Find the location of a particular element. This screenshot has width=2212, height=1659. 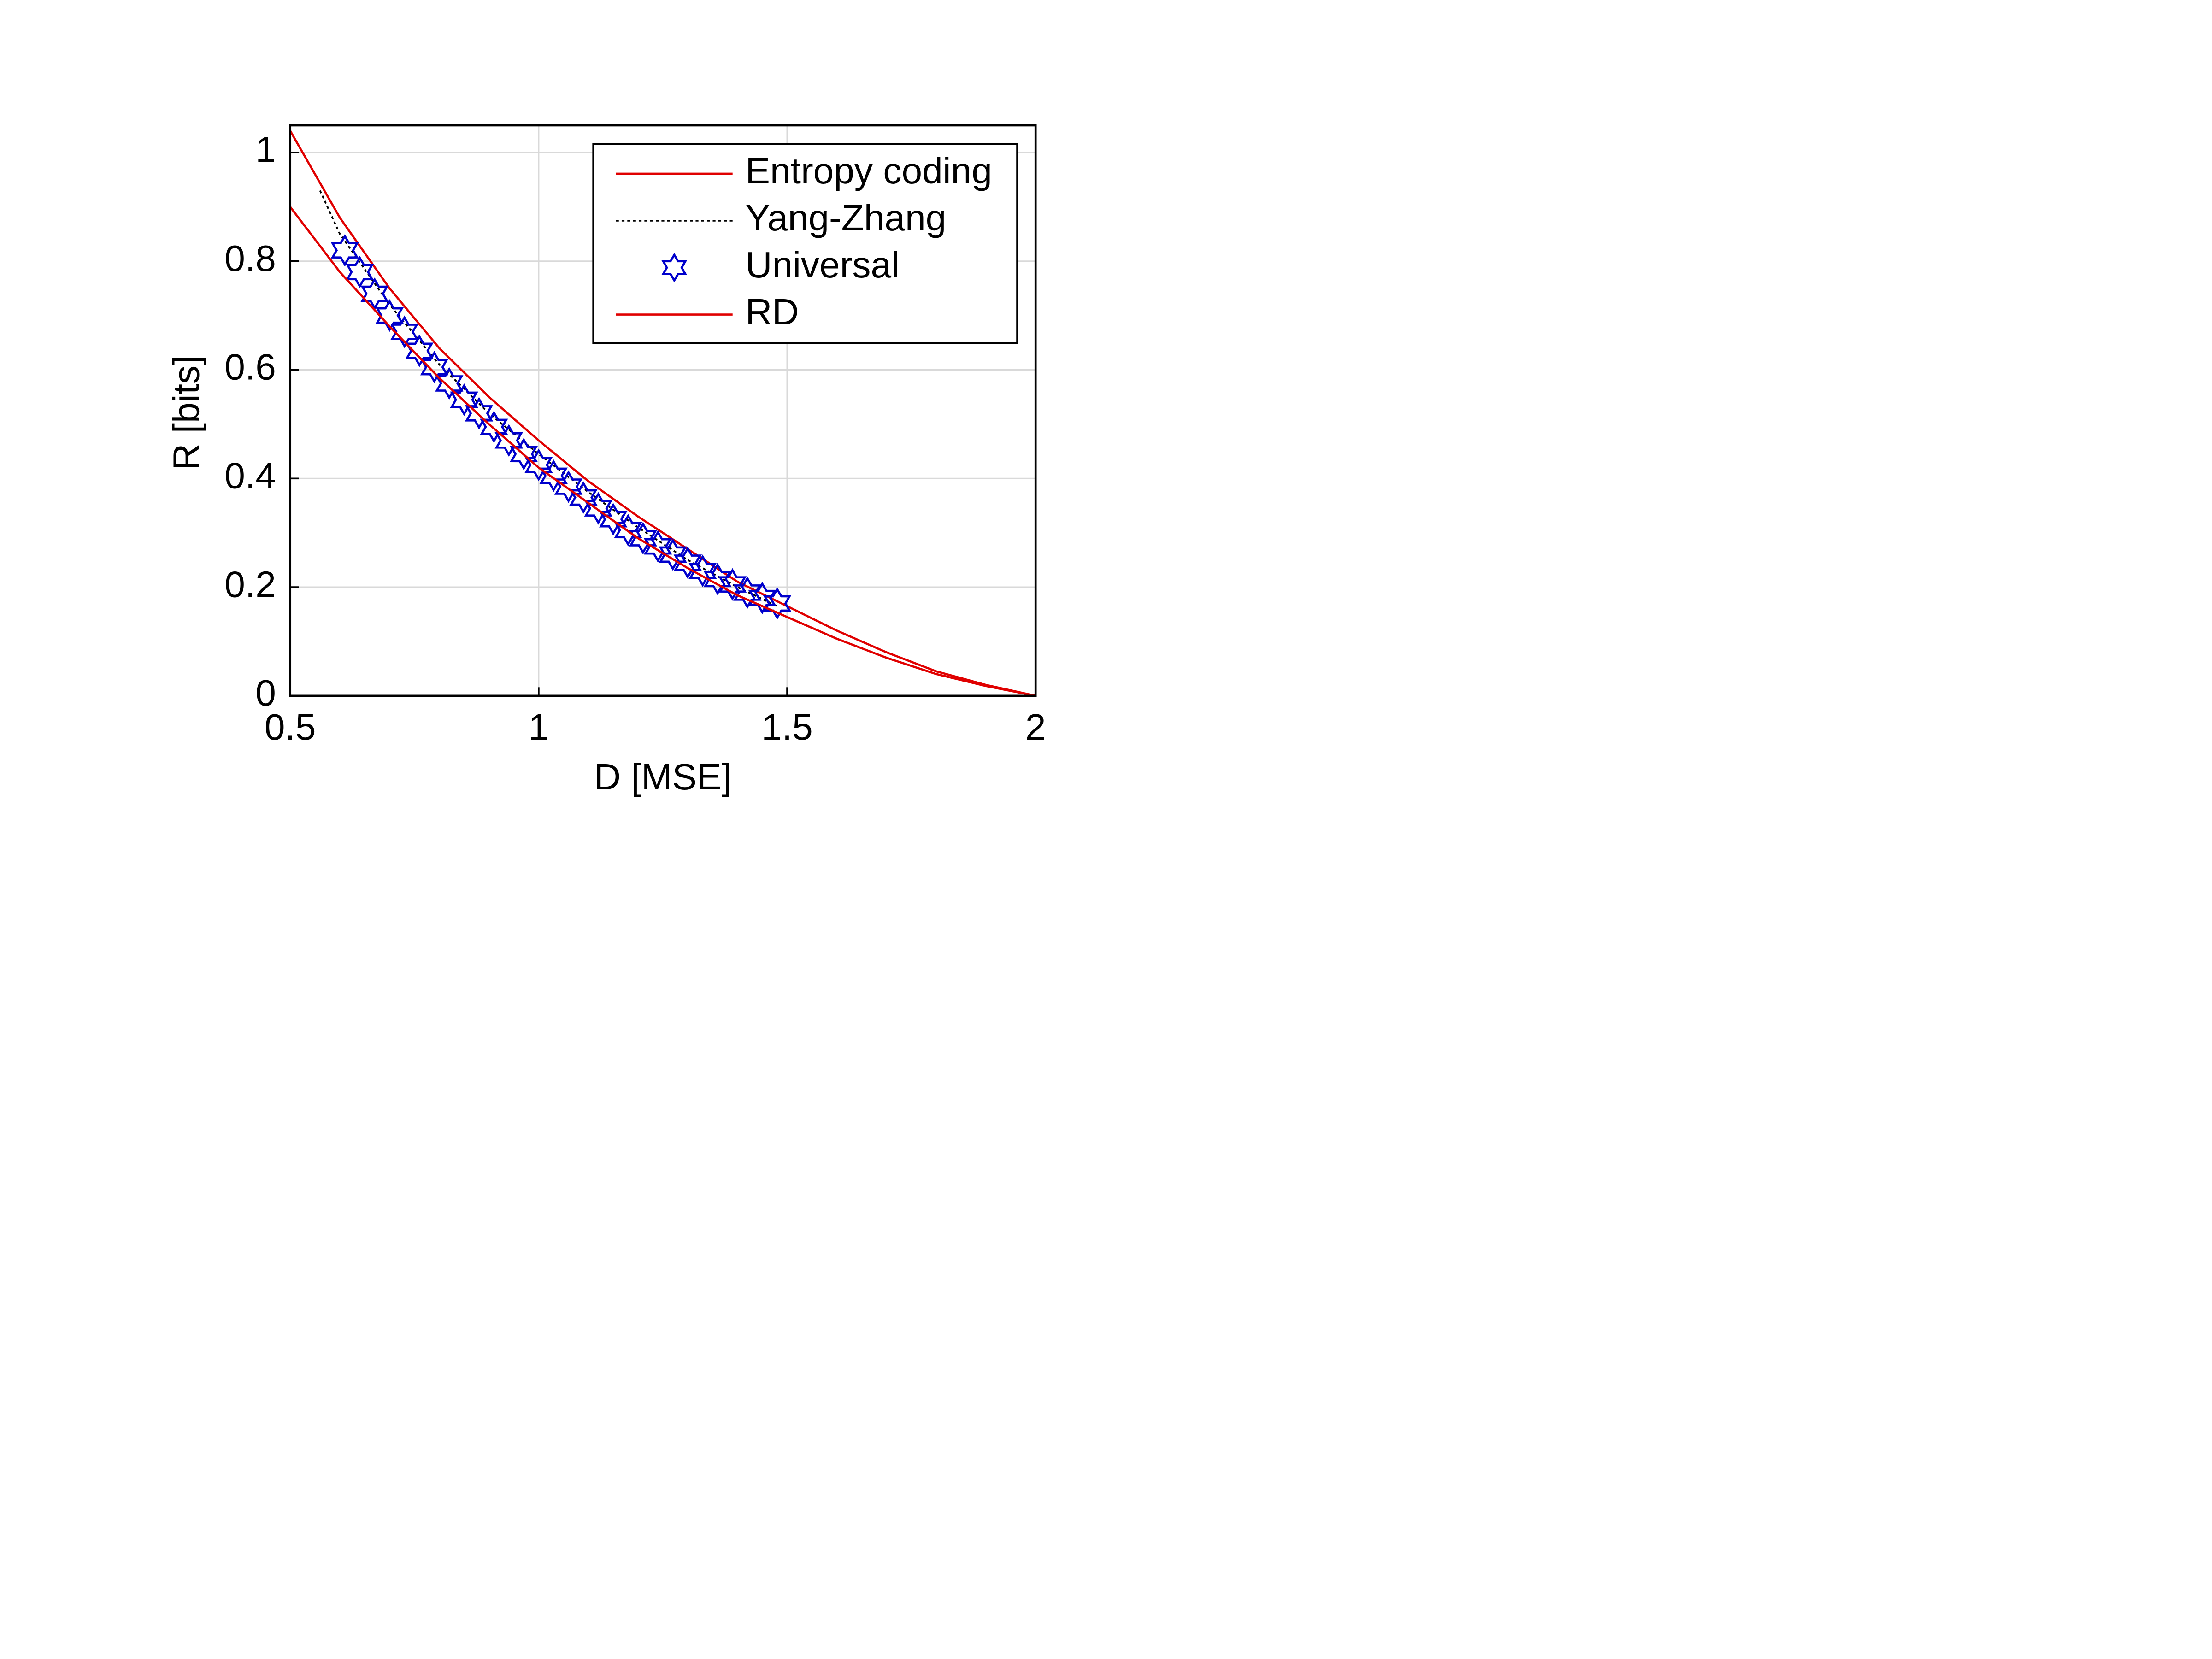

y-tick-label: 0 is located at coordinates (265, 693).